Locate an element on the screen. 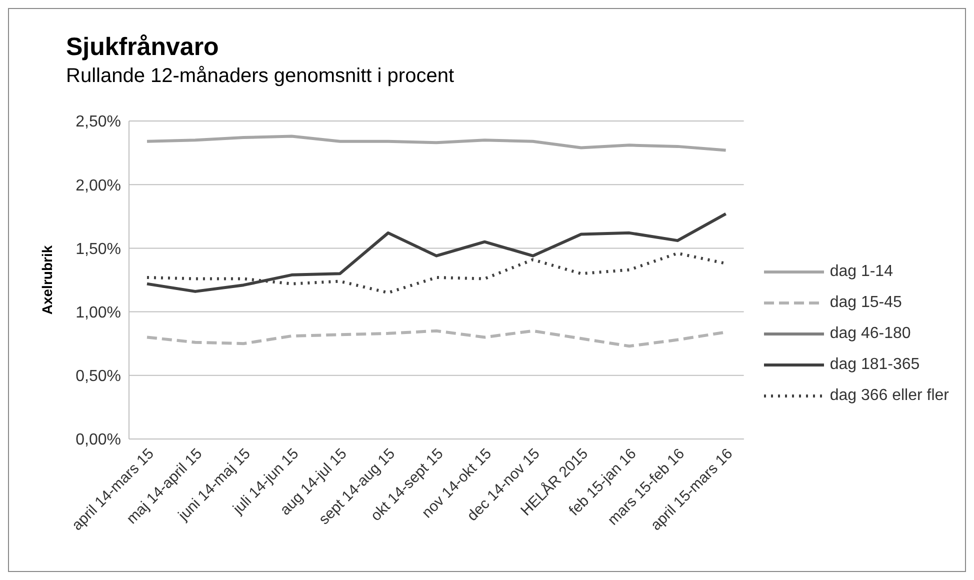 This screenshot has width=974, height=580. legend-label: dag 366 eller fler is located at coordinates (889, 396).